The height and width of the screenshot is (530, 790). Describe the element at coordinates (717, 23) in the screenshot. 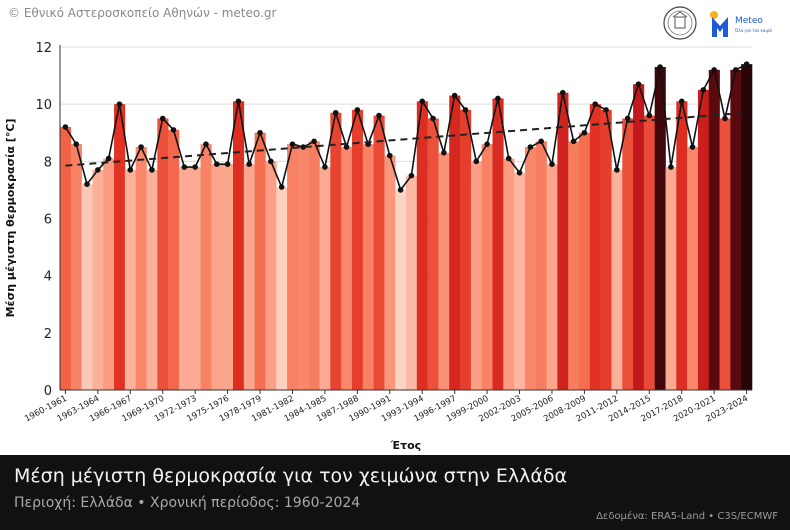

I see `logo-group: Meteo Όλα για τον καιρό` at that location.